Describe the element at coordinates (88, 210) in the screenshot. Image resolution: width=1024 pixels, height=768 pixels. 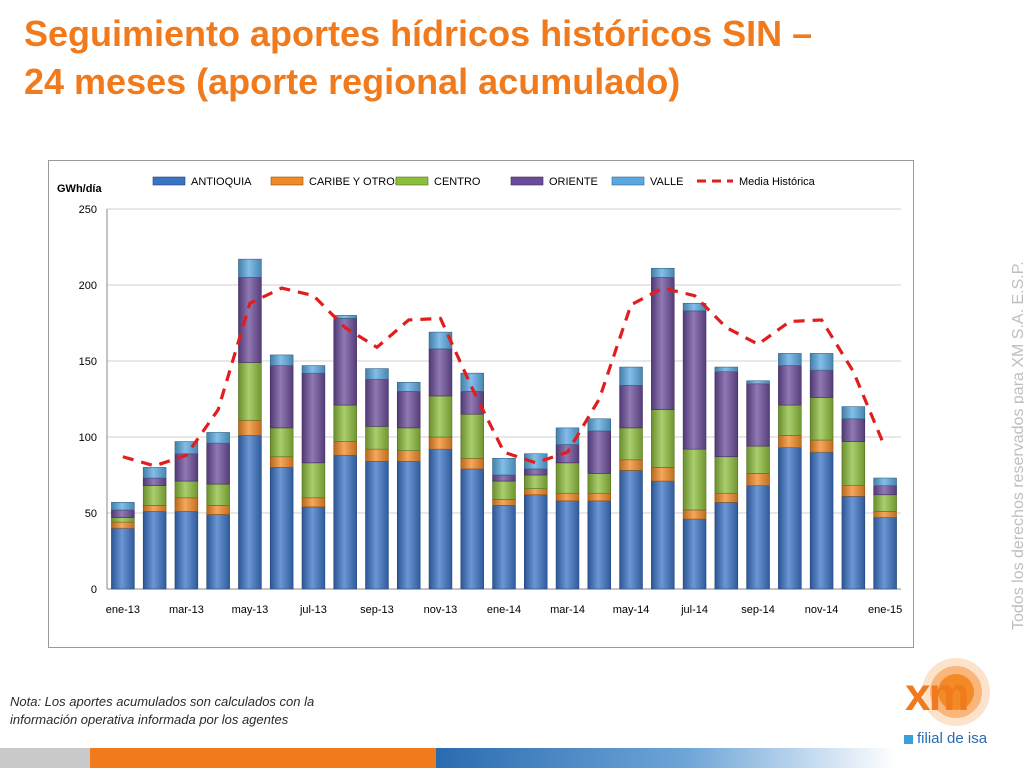
I see `y-tick-label: 250` at that location.